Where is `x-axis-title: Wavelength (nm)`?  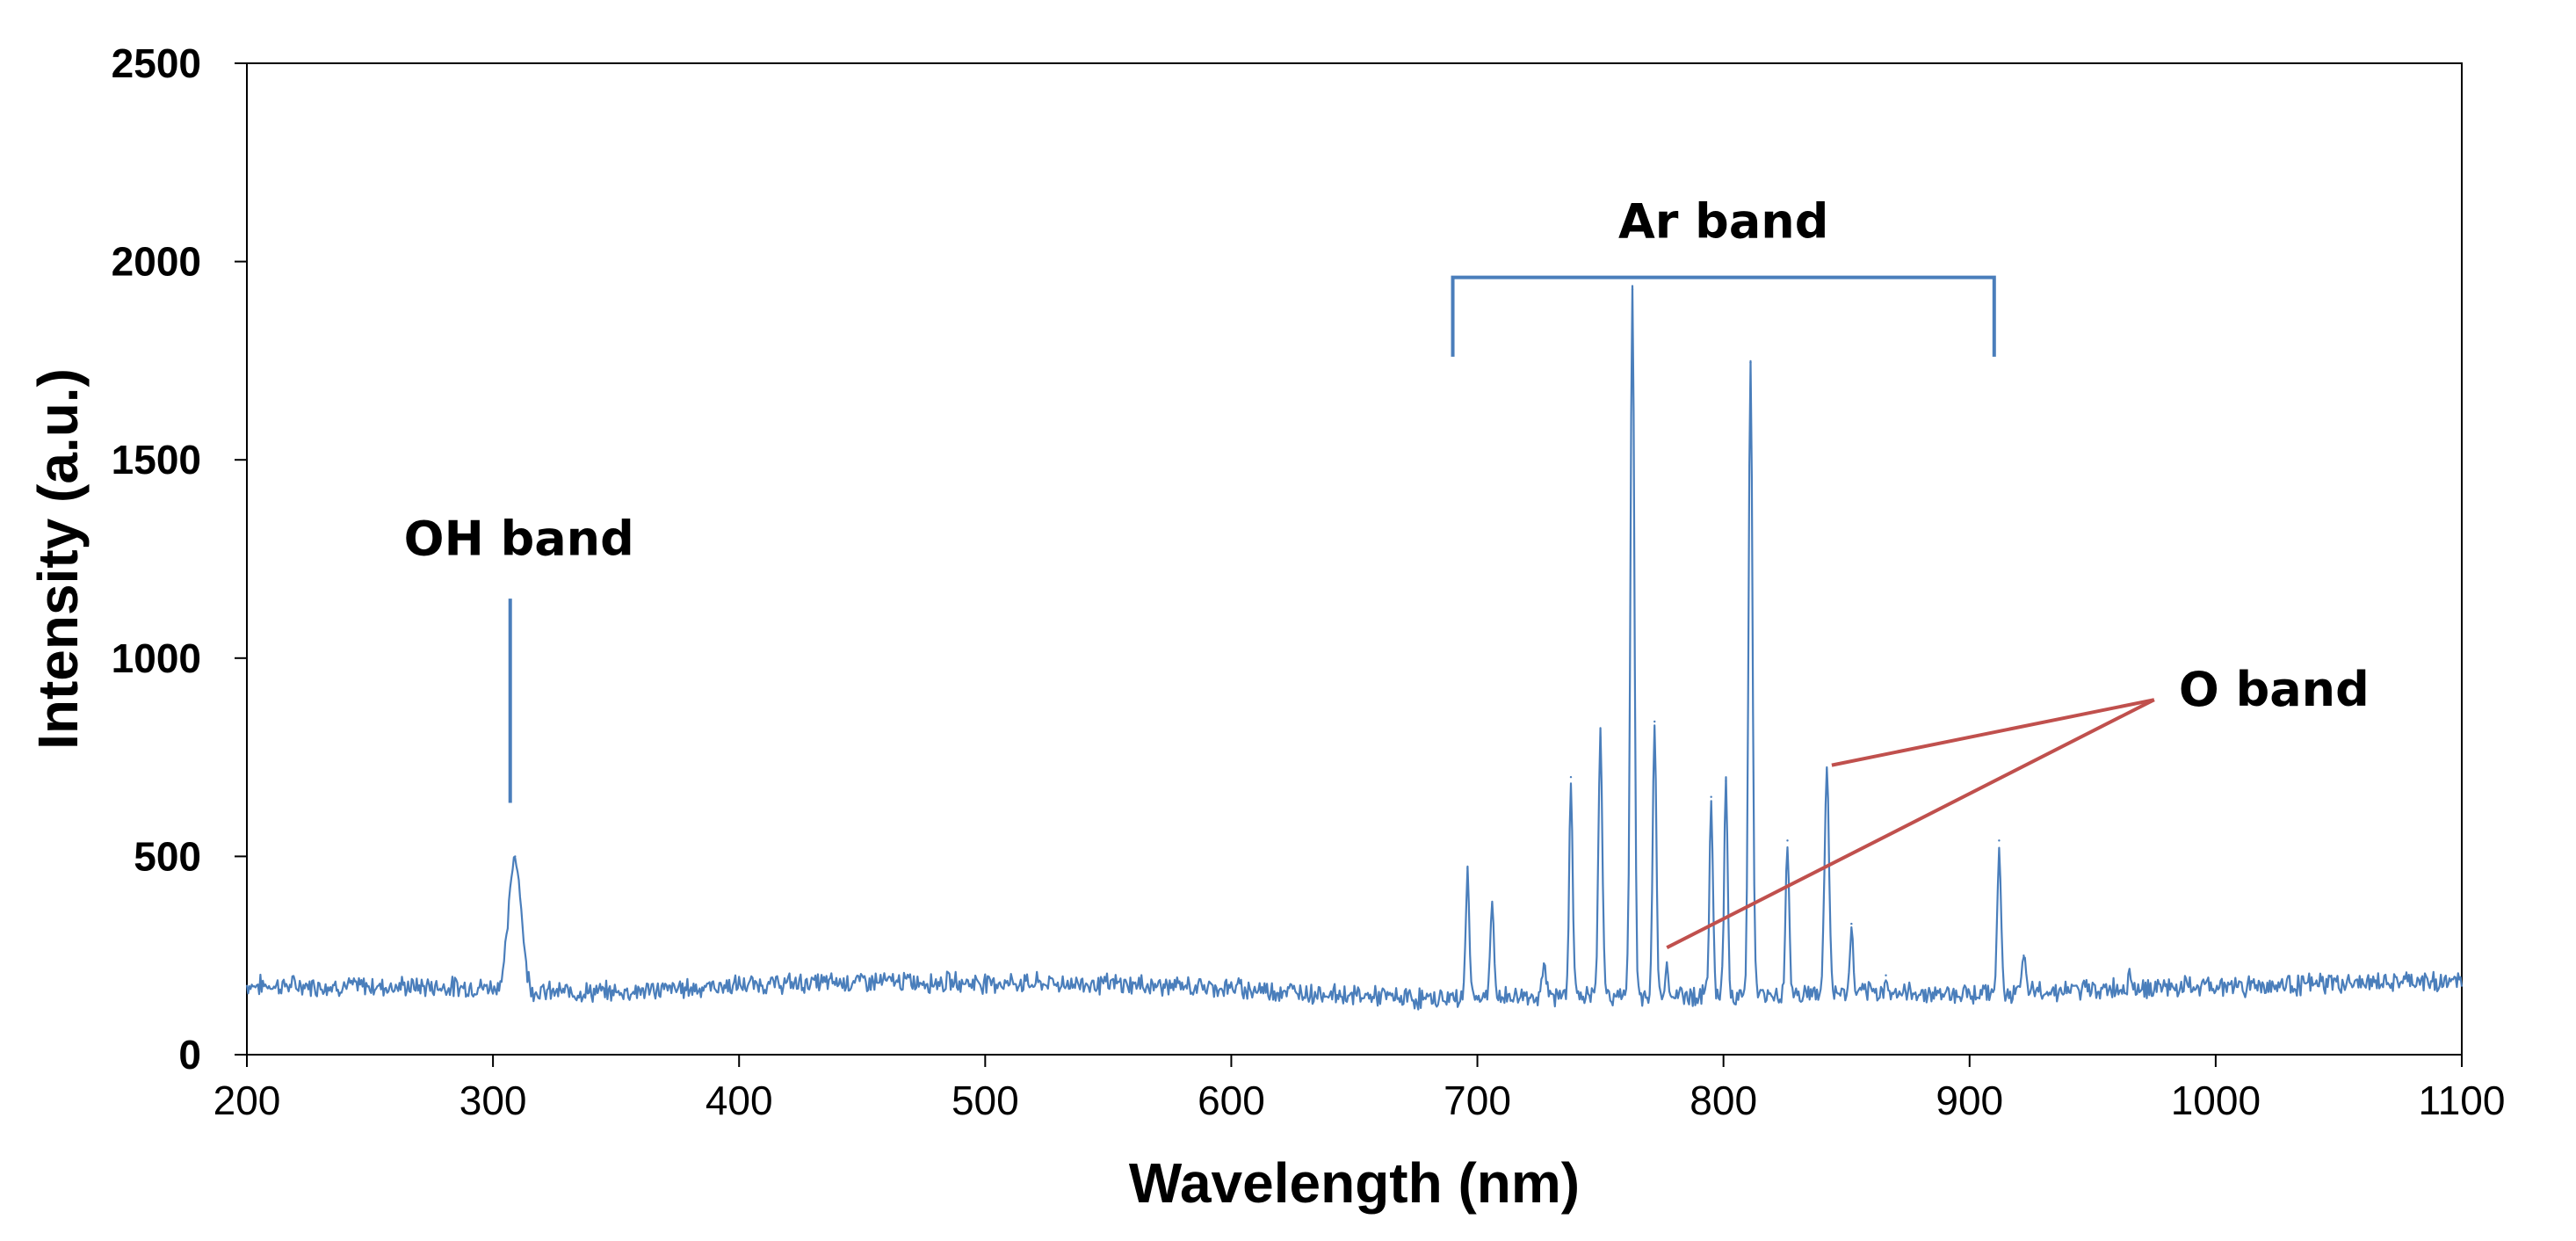
x-axis-title: Wavelength (nm) is located at coordinates (1354, 1183).